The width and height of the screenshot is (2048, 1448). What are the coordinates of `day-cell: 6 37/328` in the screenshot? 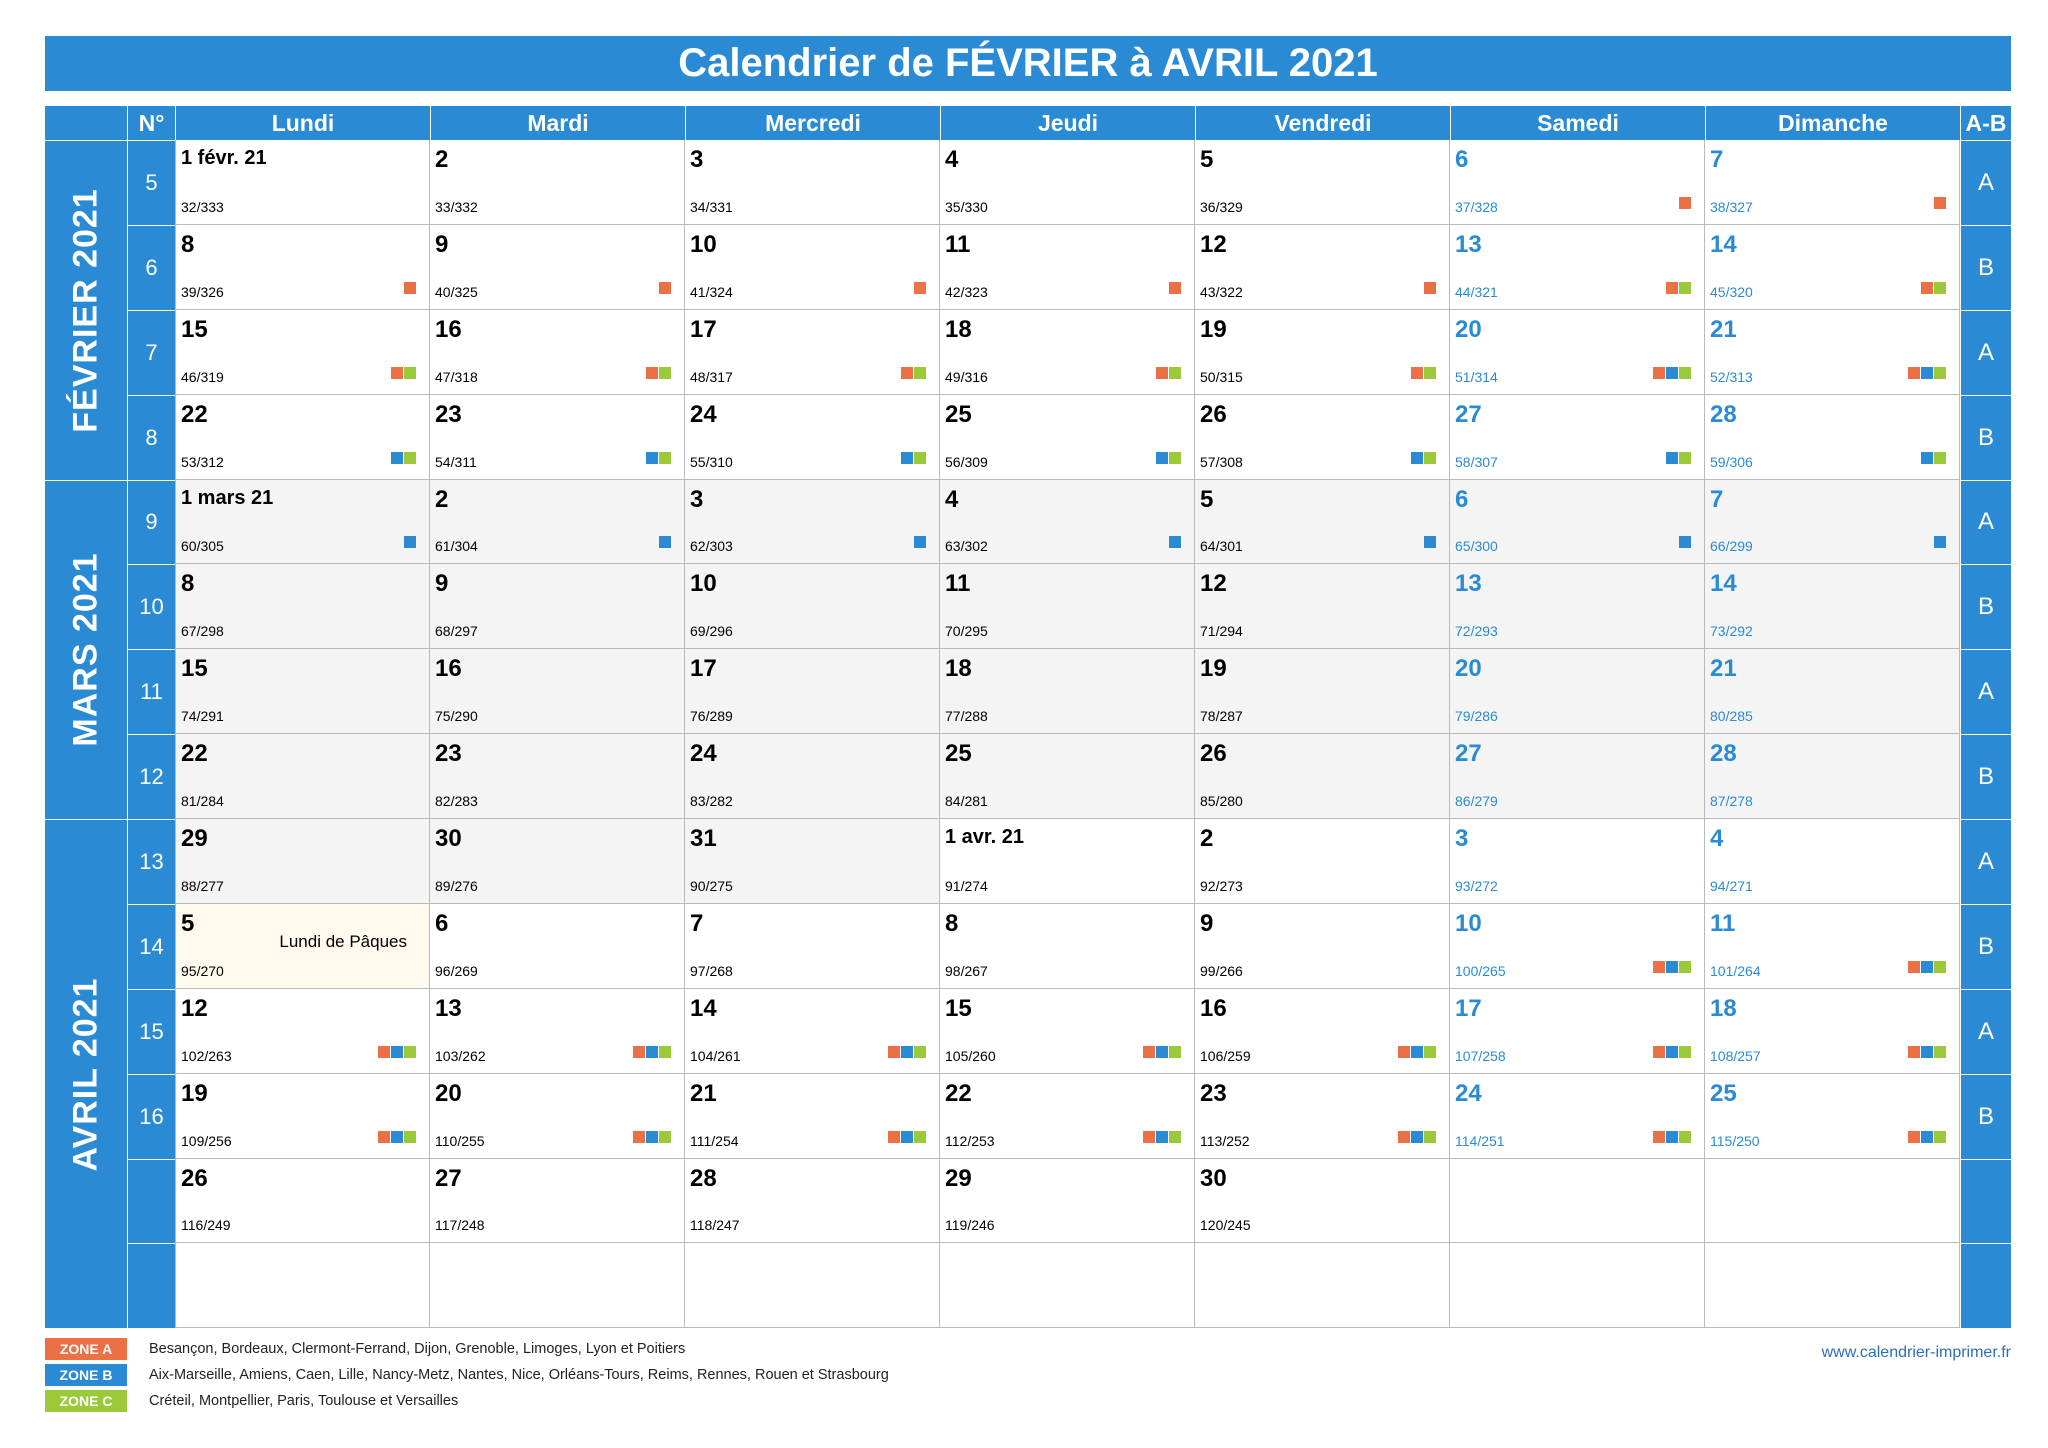 It's located at (1577, 182).